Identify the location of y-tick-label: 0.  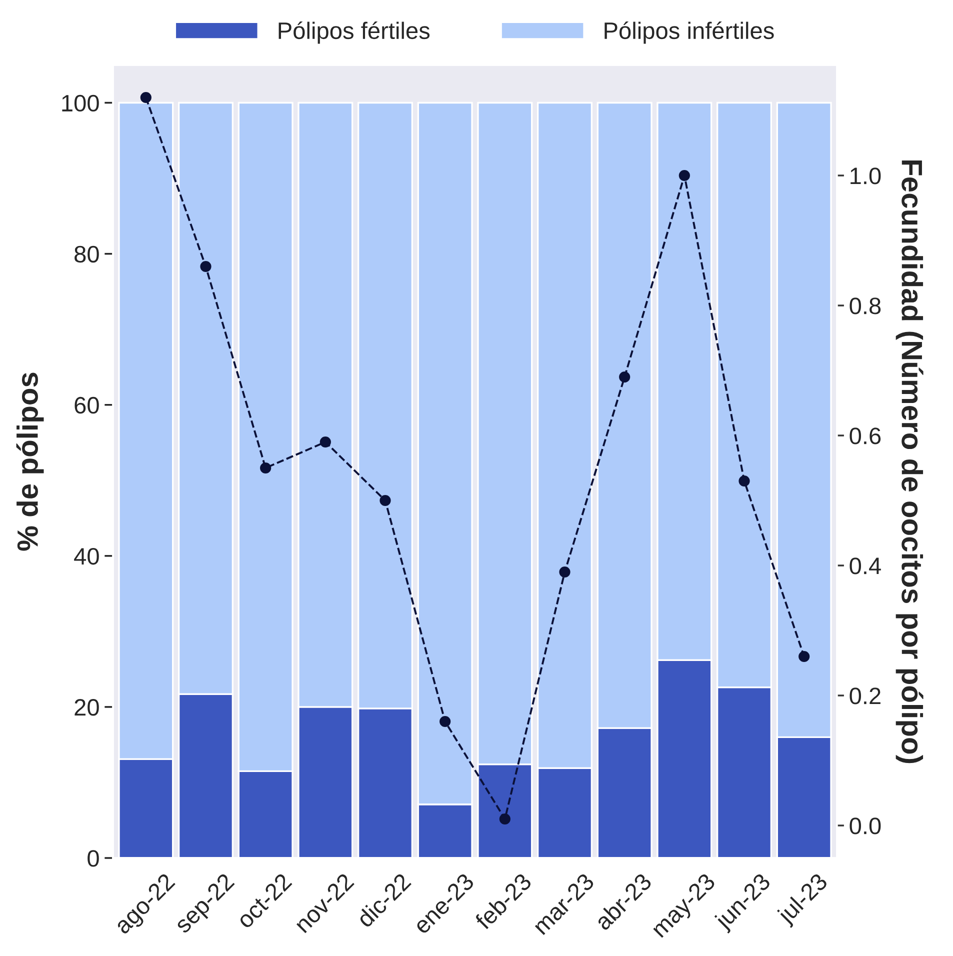
(93, 858).